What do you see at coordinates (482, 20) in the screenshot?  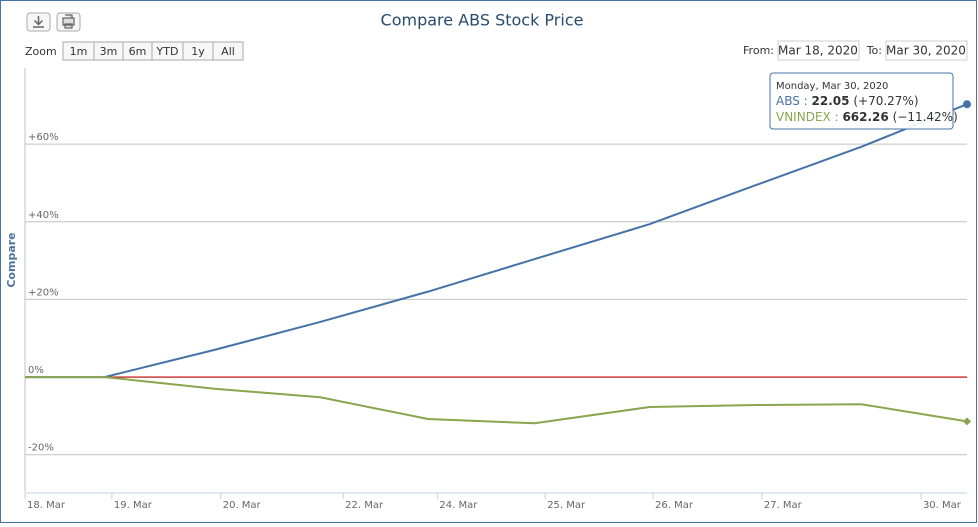 I see `chart-title: Compare ABS Stock Price` at bounding box center [482, 20].